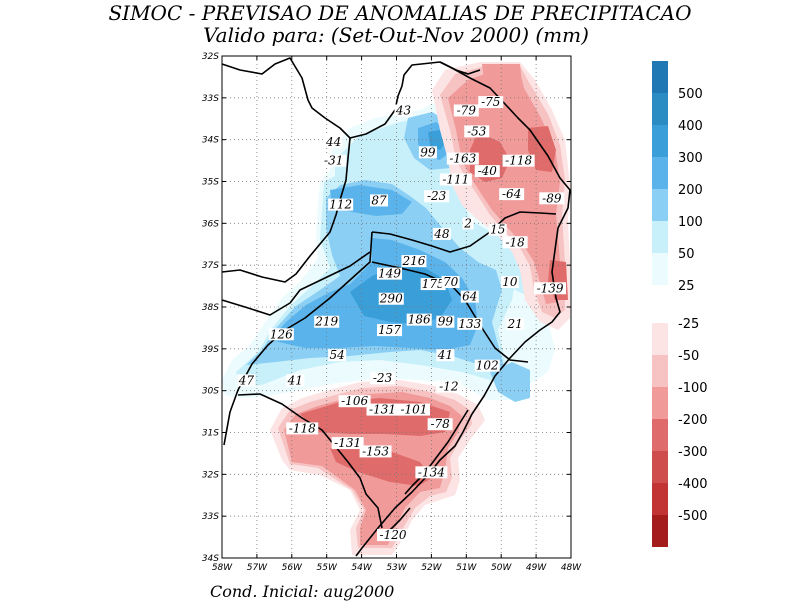 This screenshot has width=792, height=612. I want to click on anomaly-value-label: 43, so click(403, 110).